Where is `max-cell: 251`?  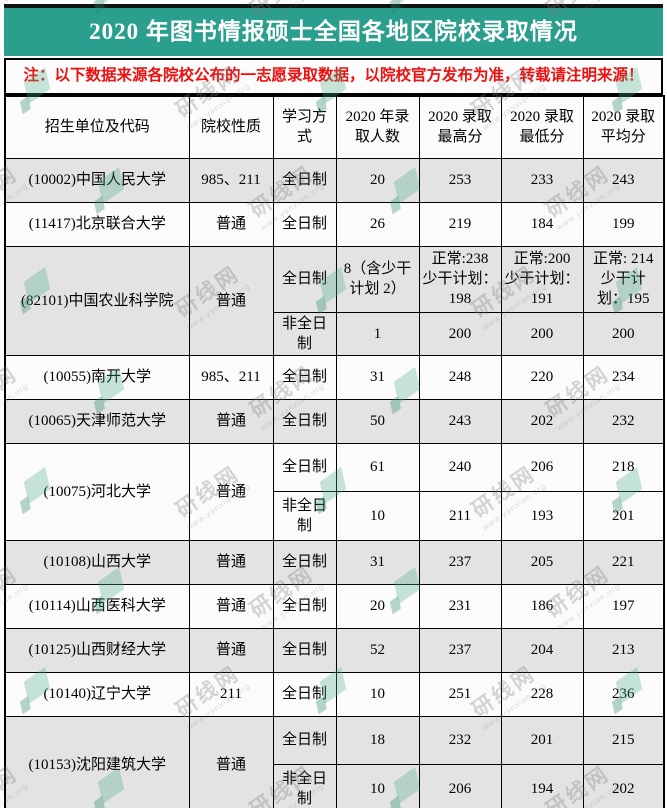
max-cell: 251 is located at coordinates (460, 694).